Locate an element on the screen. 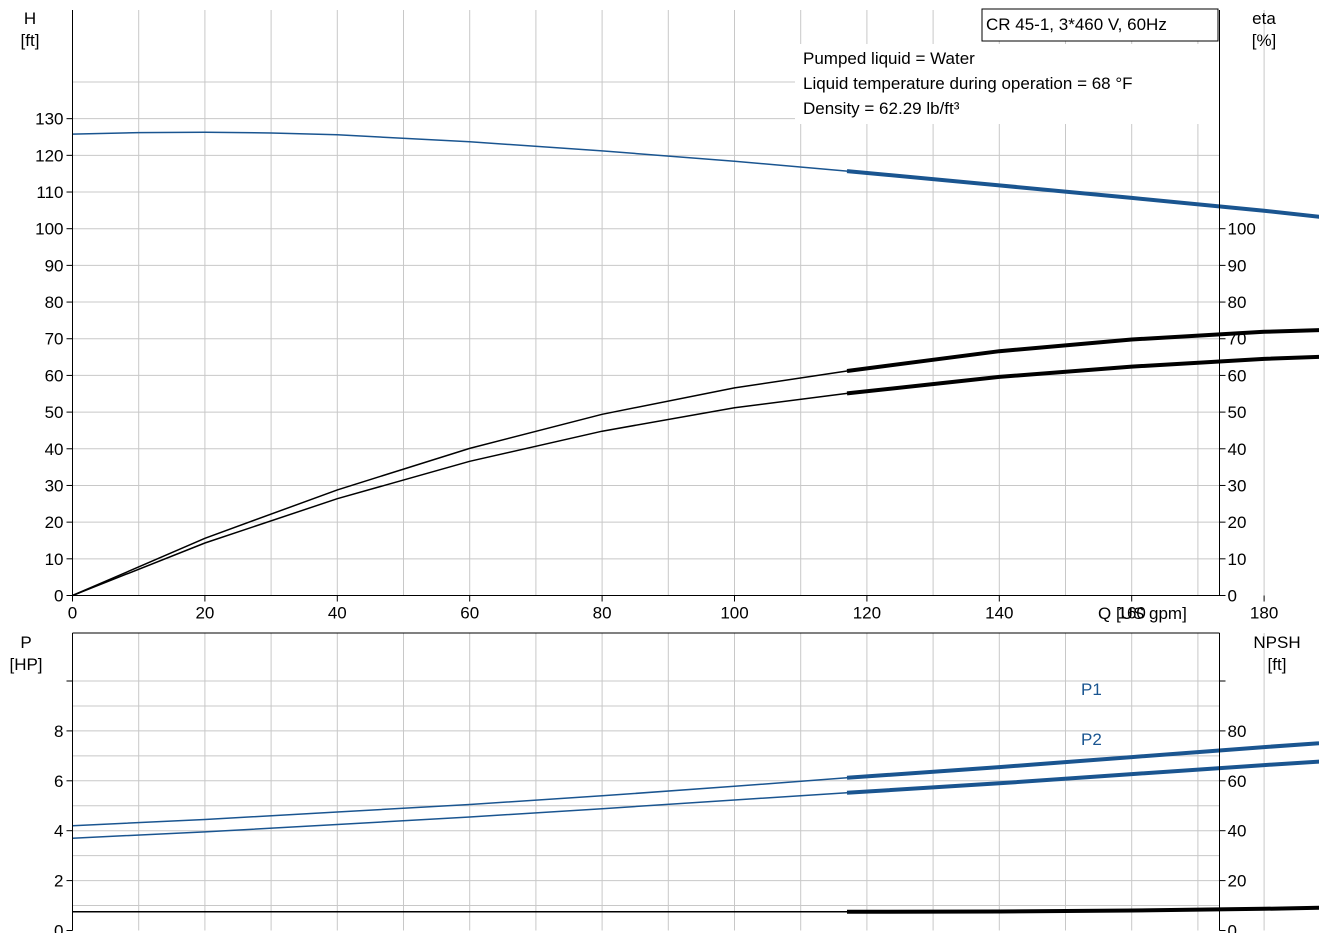  legend-p1: P1 is located at coordinates (1091, 689).